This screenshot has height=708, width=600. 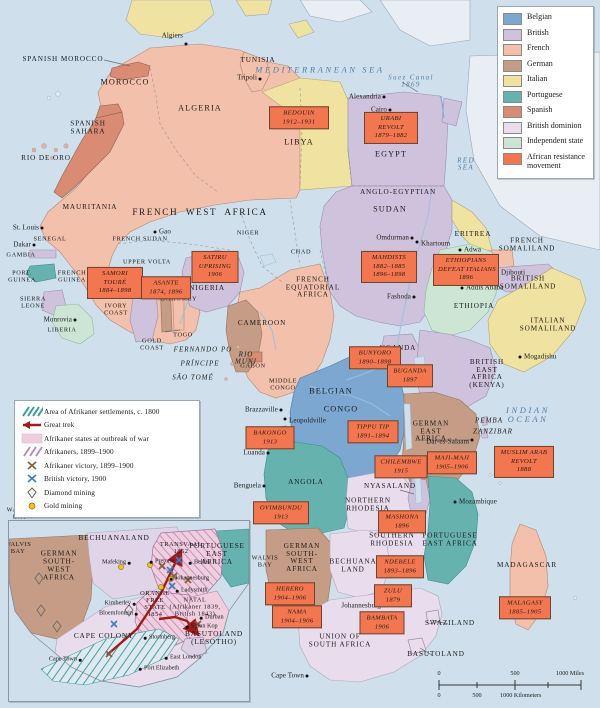 I want to click on legend-label: Belgian, so click(x=539, y=16).